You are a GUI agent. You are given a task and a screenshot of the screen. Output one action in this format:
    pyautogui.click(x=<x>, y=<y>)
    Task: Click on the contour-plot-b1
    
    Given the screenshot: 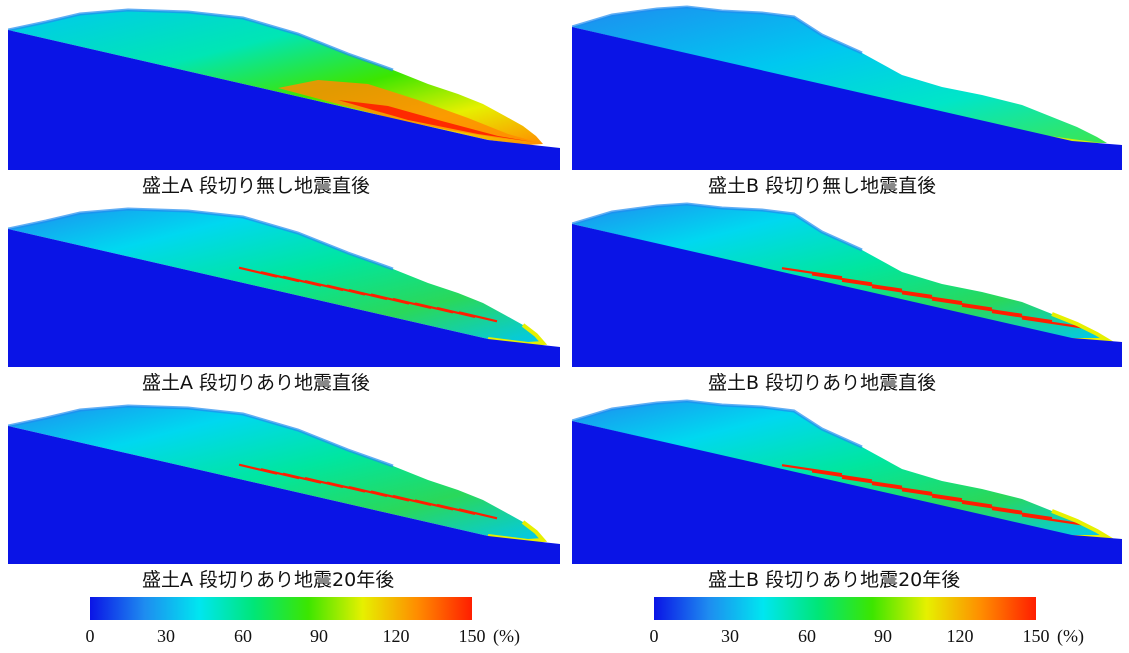 What is the action you would take?
    pyautogui.click(x=847, y=87)
    